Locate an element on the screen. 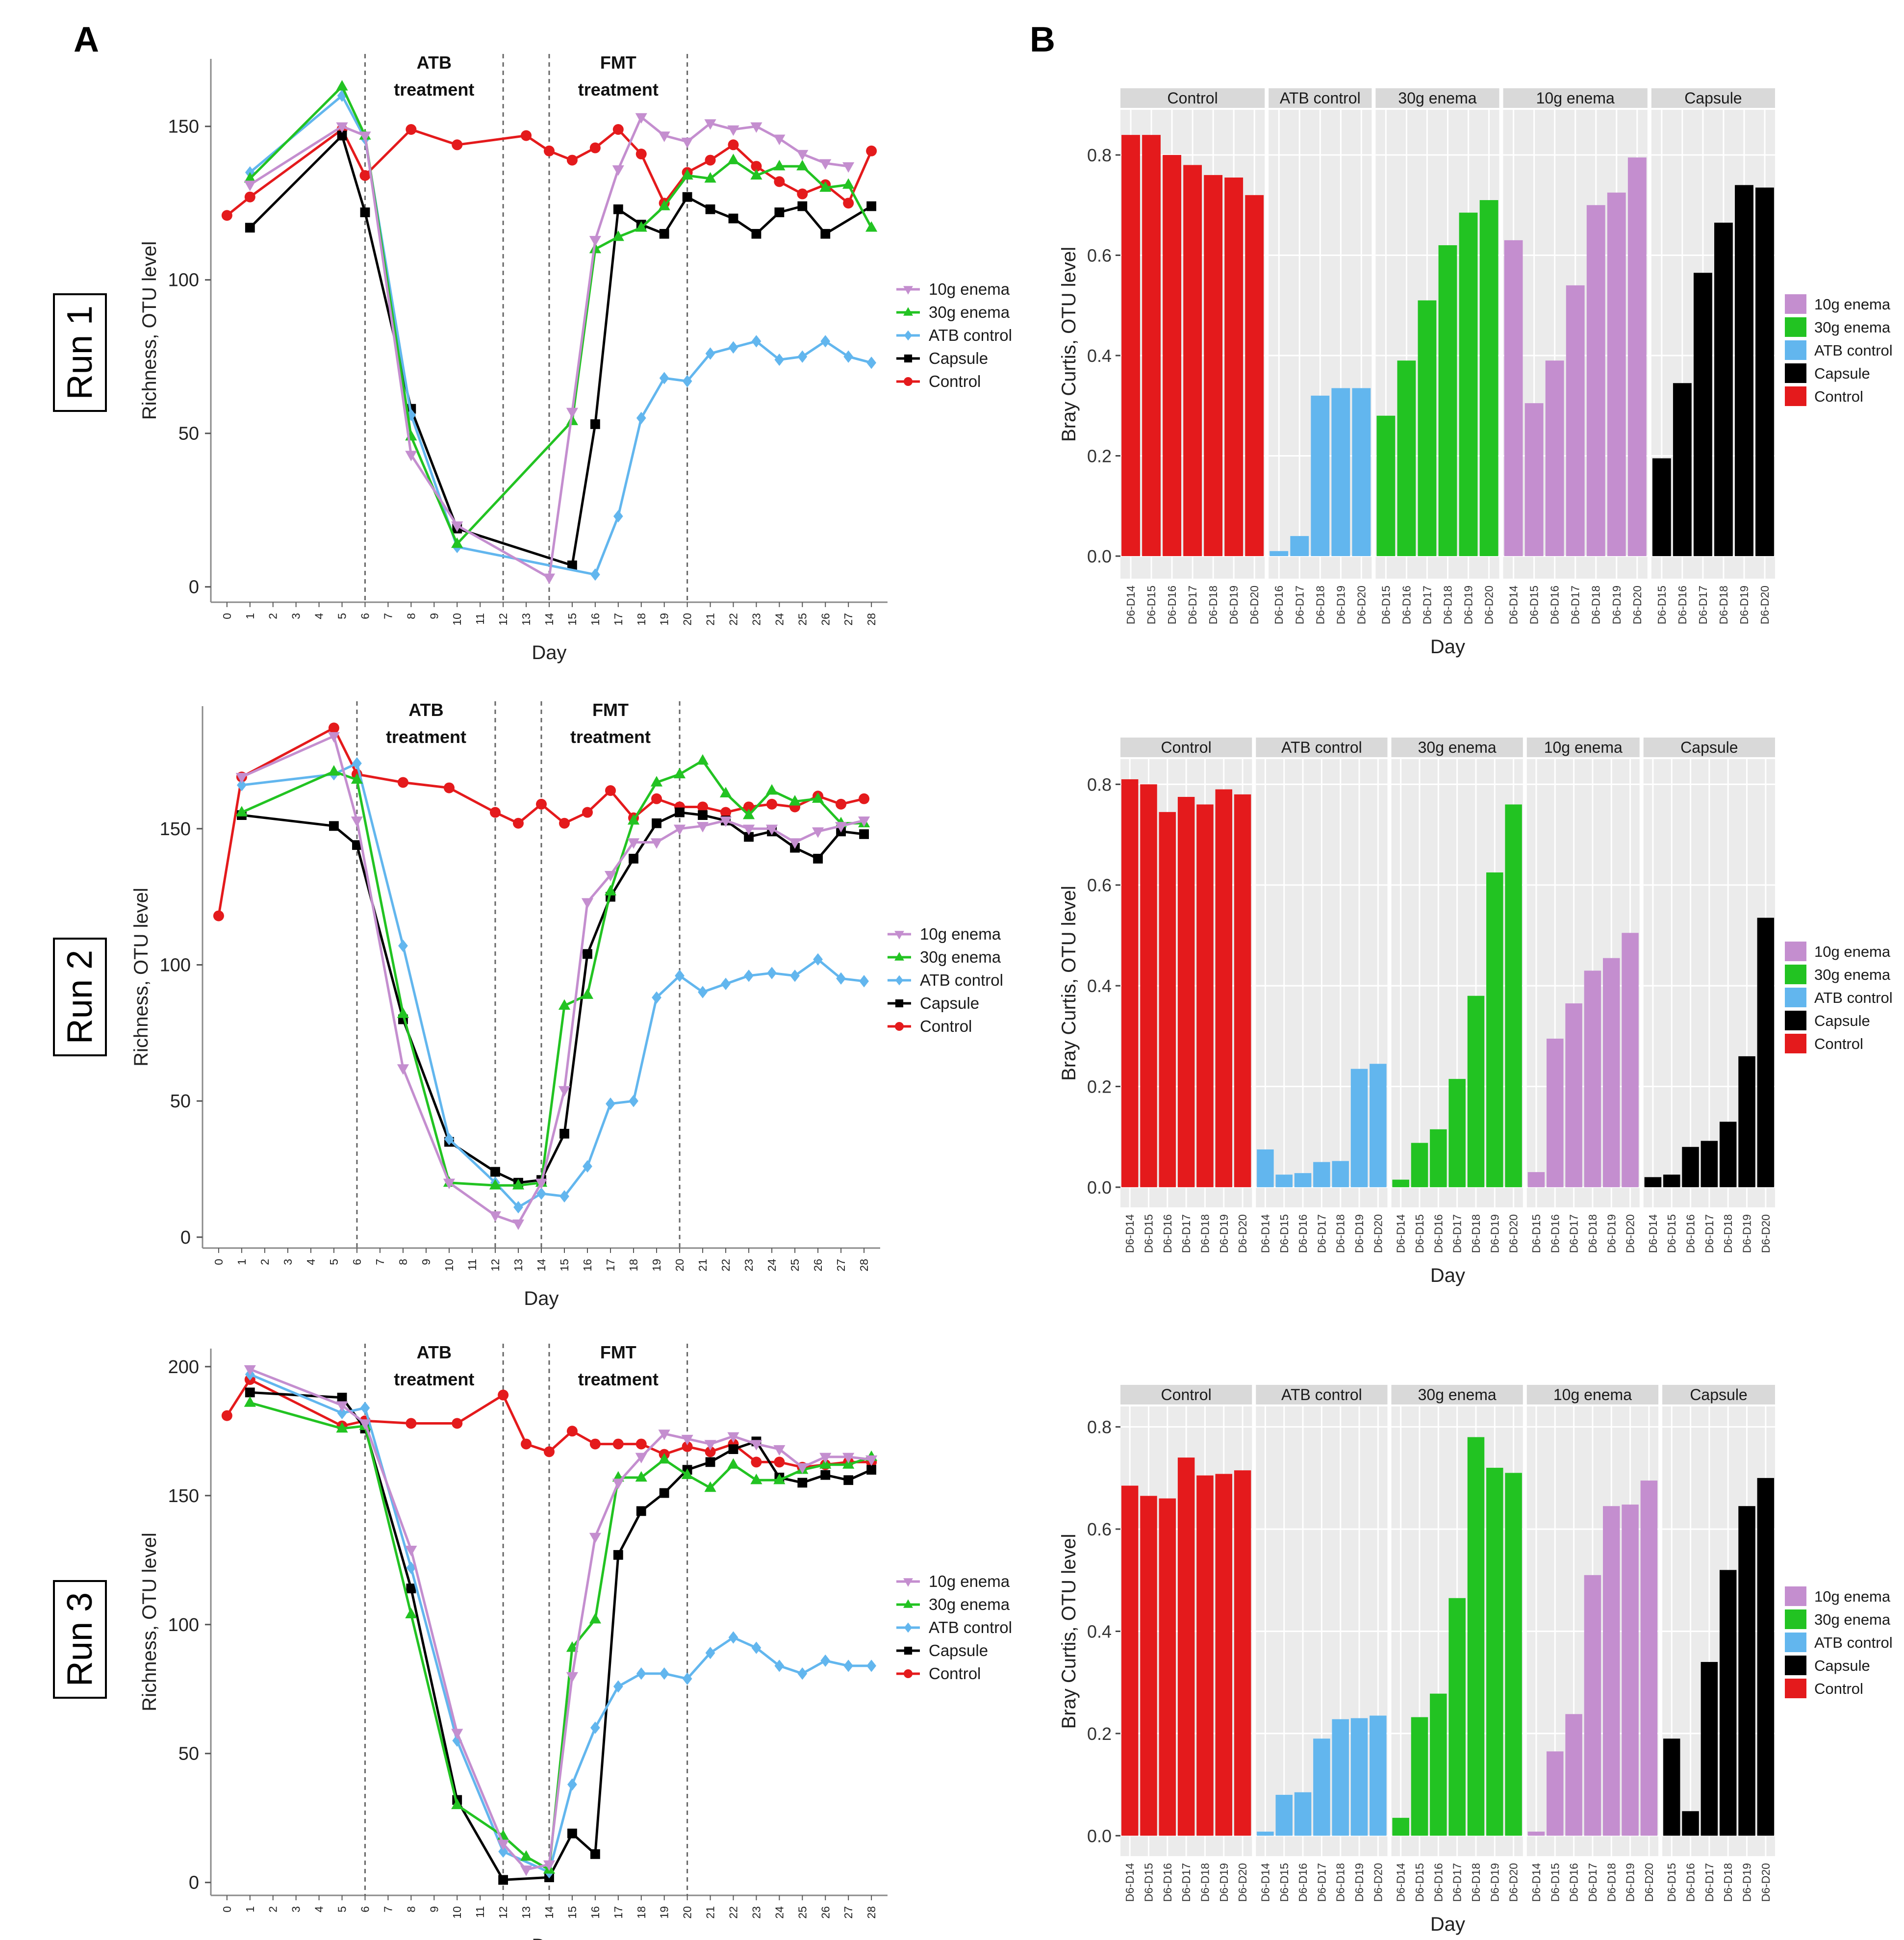  bar-atb-control-d6-d15 is located at coordinates (1284, 1815).